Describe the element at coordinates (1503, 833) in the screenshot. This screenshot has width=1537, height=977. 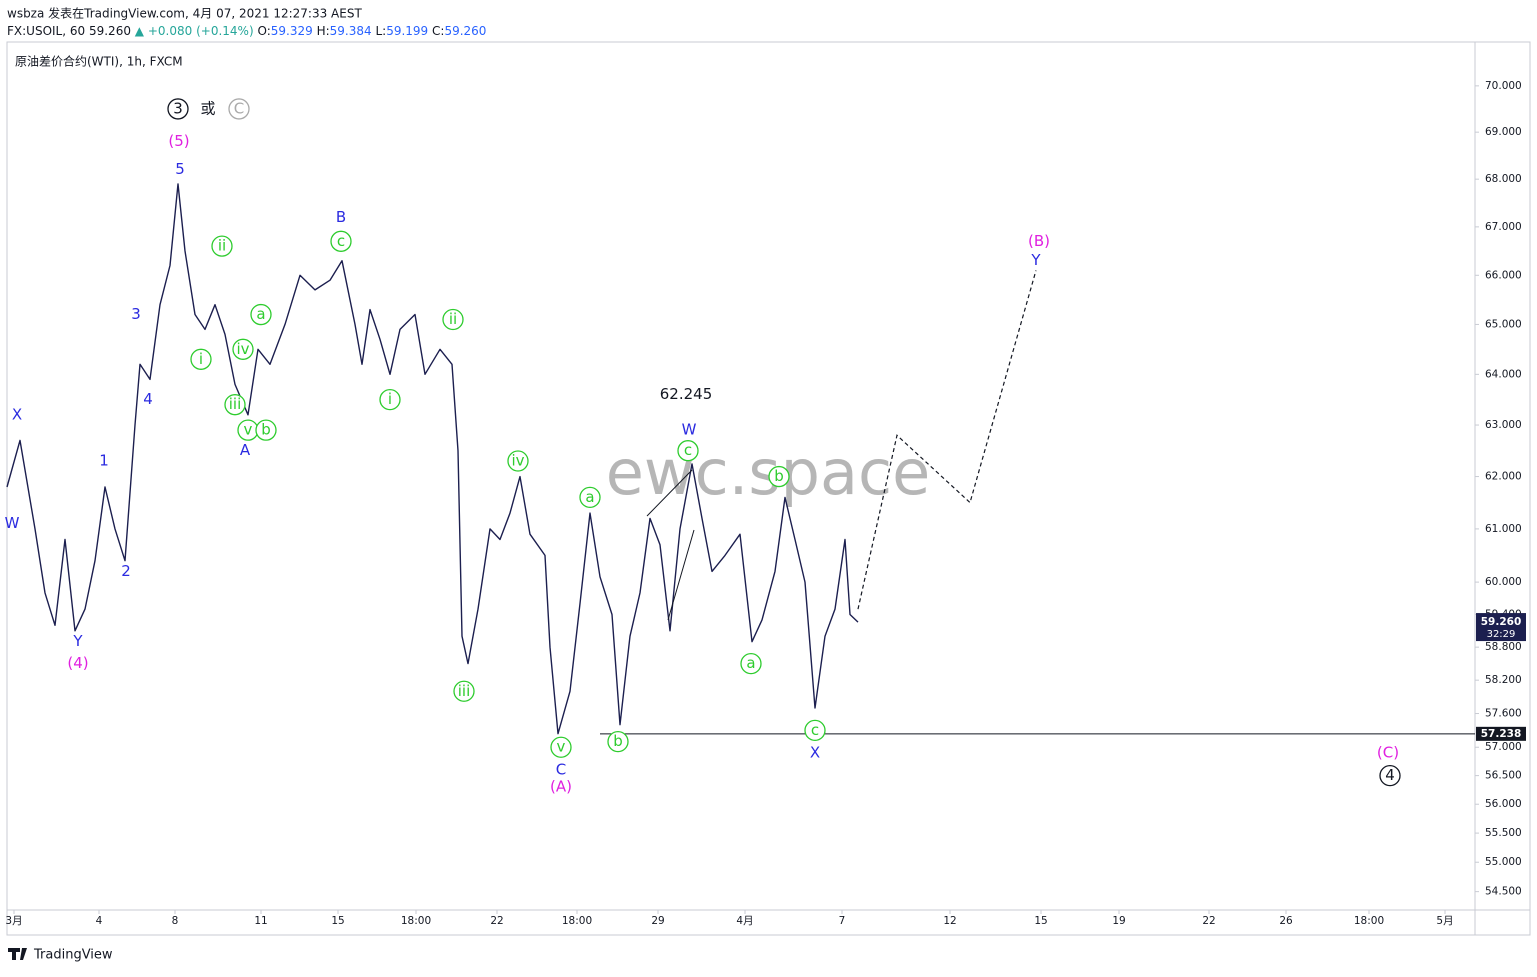
I see `y-tick-label: 55.500` at that location.